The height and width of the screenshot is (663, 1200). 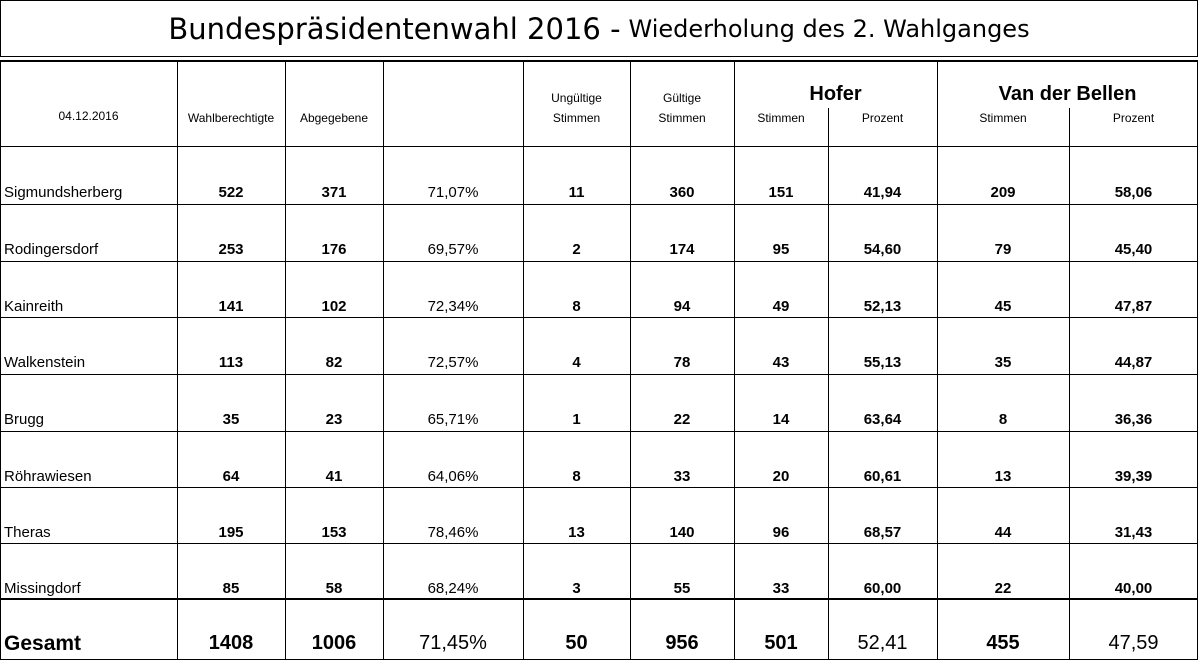 I want to click on cell-gueltig: 55, so click(x=682, y=588).